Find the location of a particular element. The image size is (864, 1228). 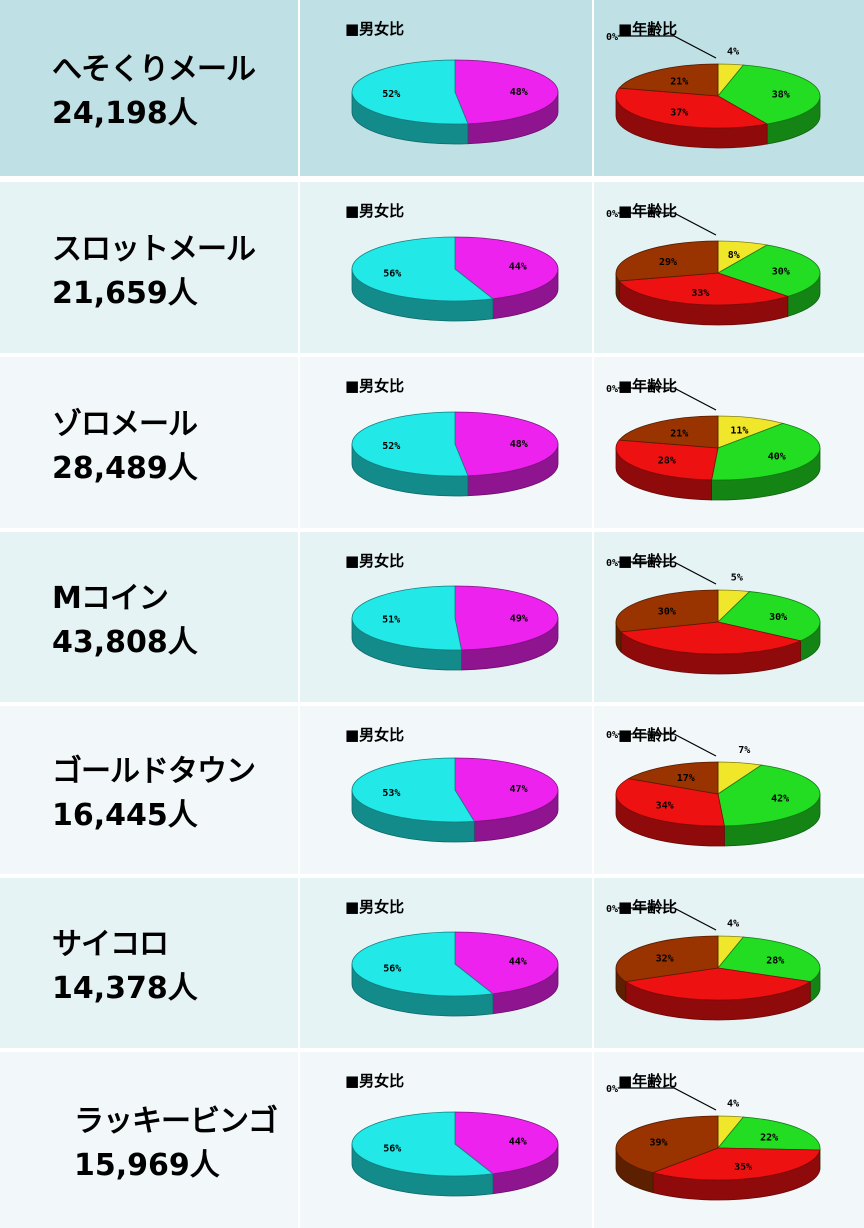

service-row: Mコイン 43,808人 ■男女比 ■年齢比 49% 51% 5% 30% 30% 0% is located at coordinates (432, 617).